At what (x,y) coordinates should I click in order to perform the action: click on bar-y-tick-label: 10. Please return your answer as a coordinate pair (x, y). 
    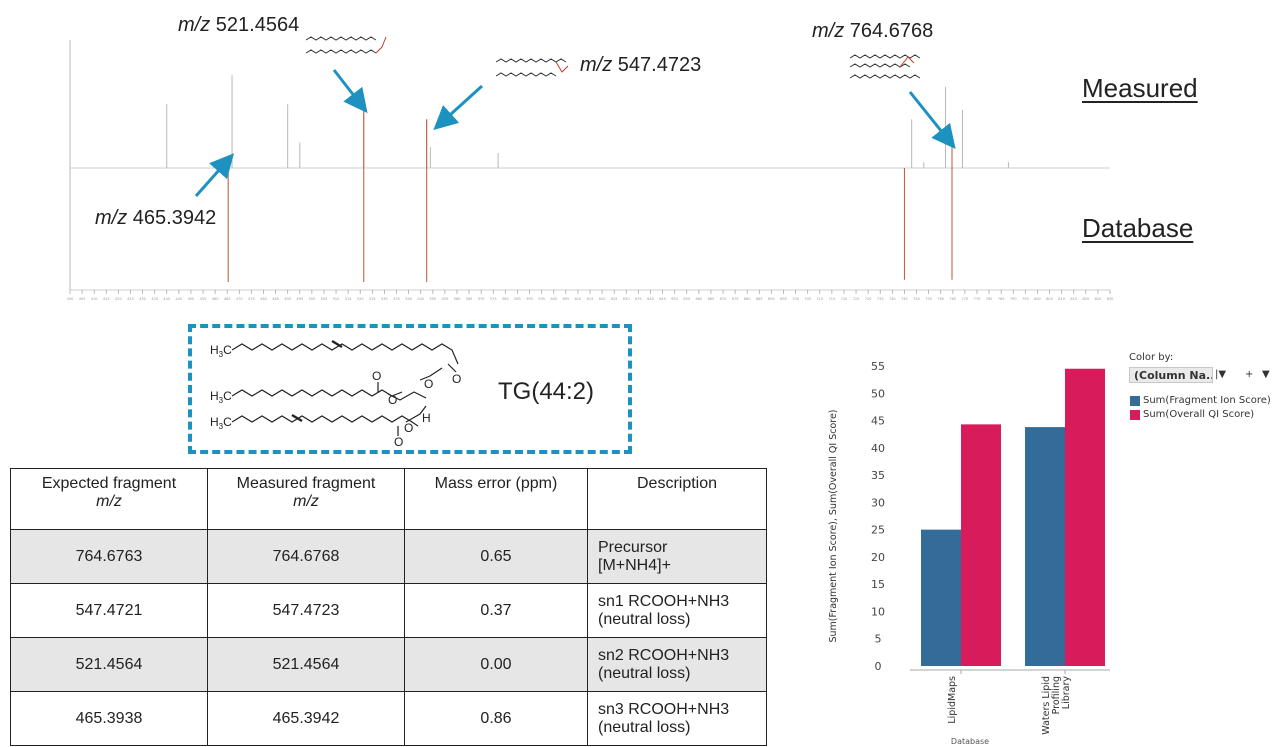
    Looking at the image, I should click on (878, 611).